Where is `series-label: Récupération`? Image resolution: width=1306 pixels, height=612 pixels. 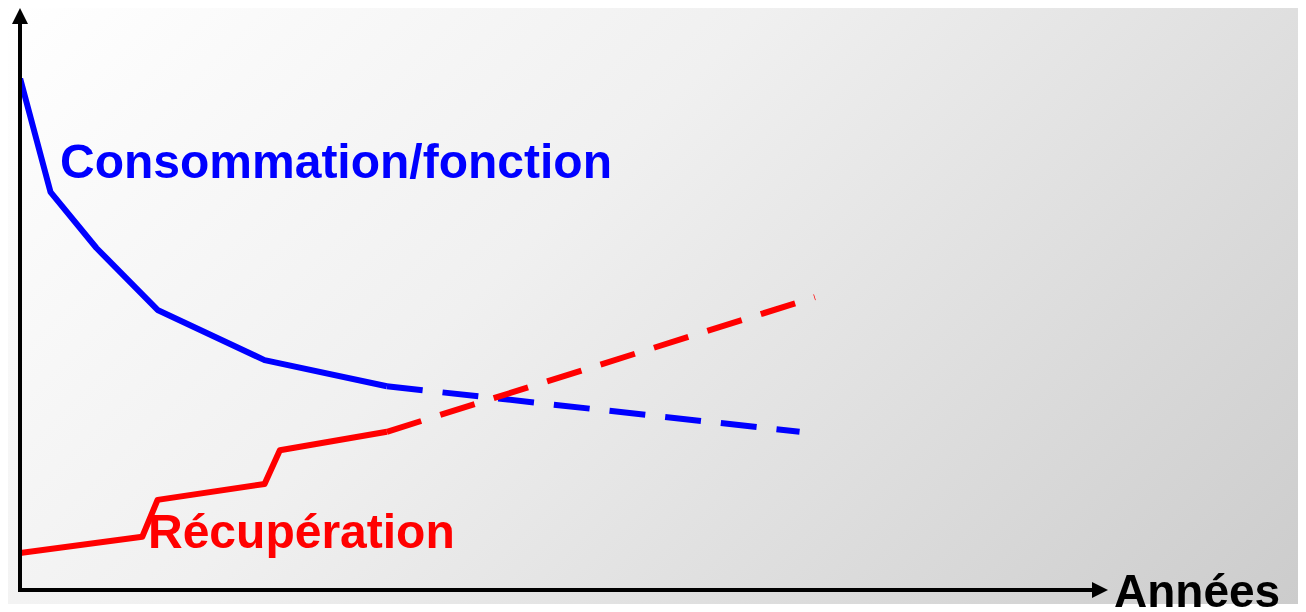 series-label: Récupération is located at coordinates (301, 531).